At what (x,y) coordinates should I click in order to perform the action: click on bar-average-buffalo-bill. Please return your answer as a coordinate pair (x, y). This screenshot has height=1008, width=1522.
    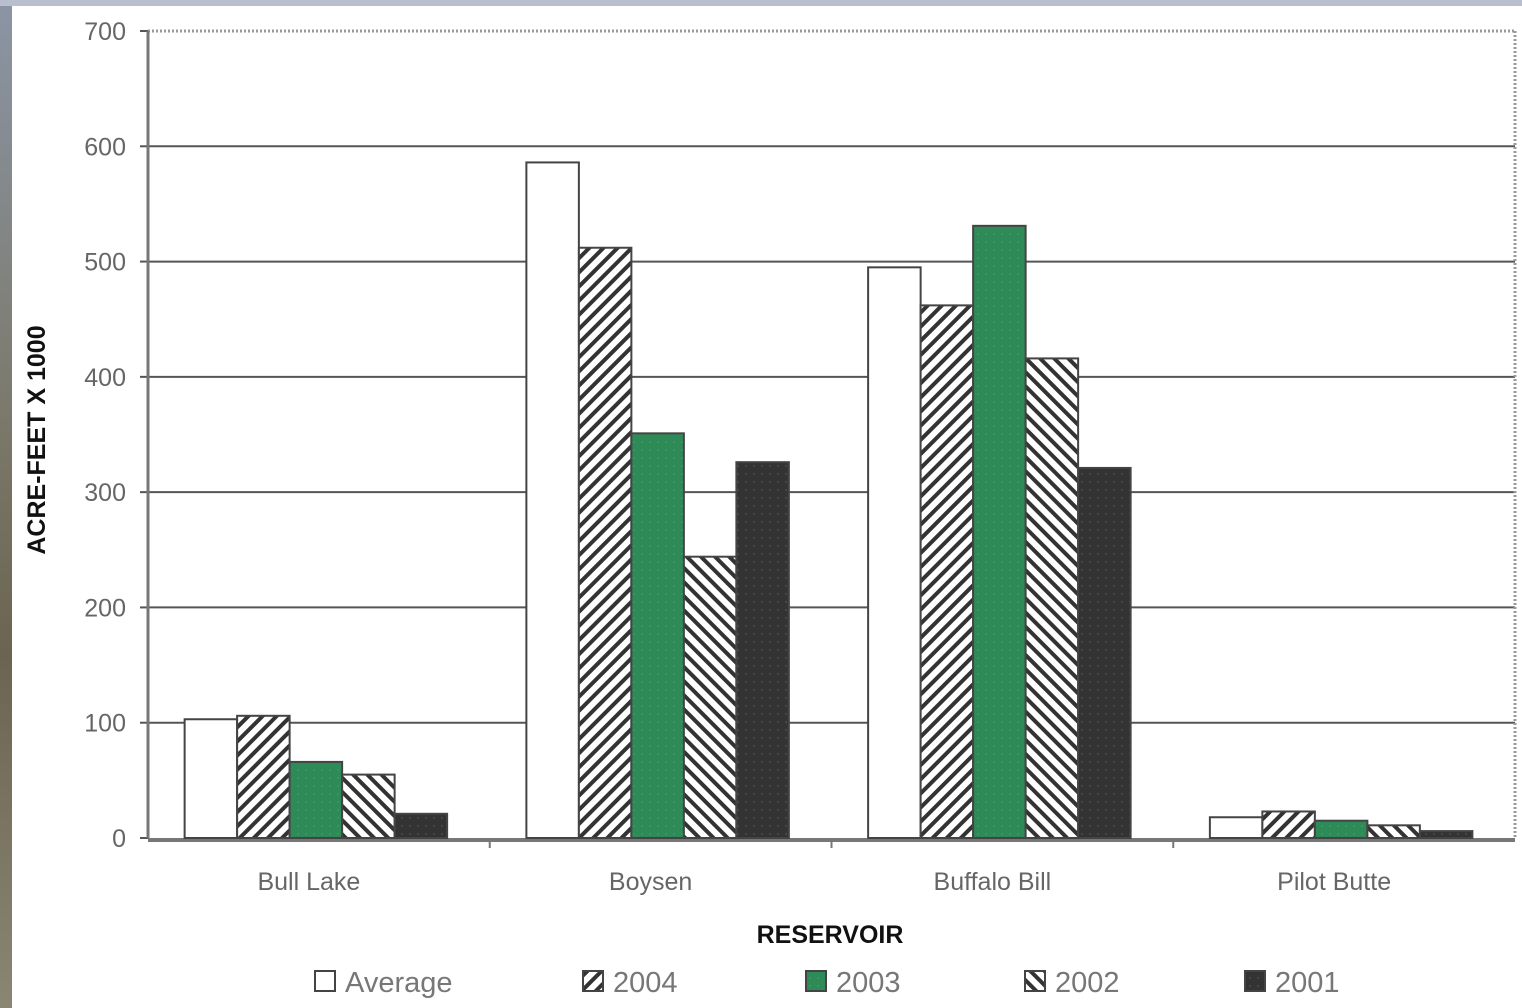
    Looking at the image, I should click on (894, 553).